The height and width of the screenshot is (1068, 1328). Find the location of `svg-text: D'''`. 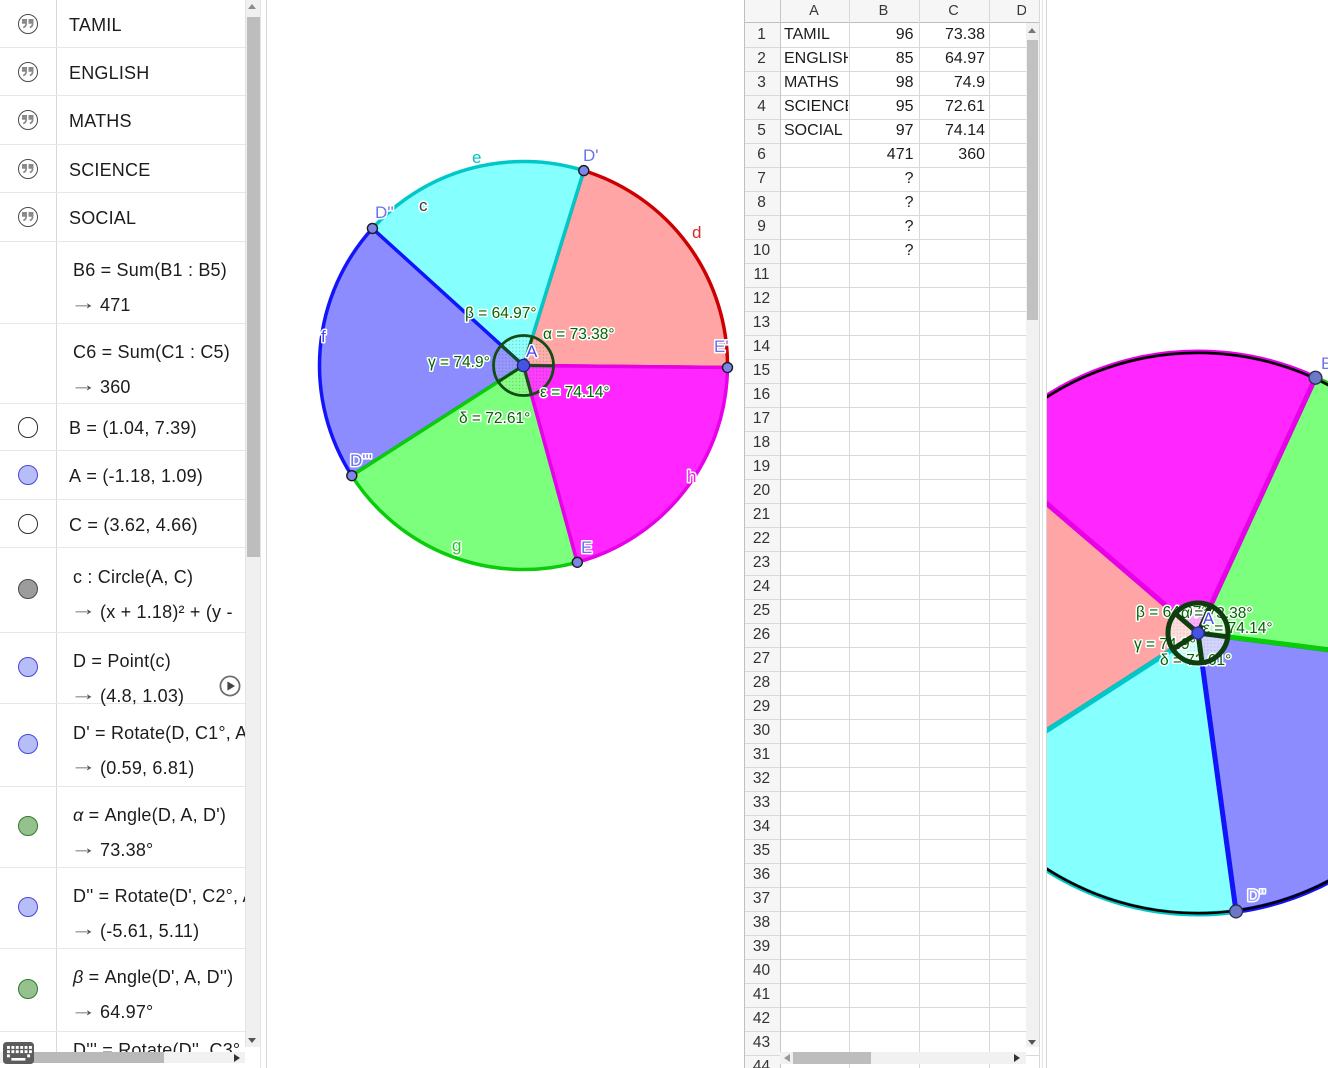

svg-text: D''' is located at coordinates (361, 460).